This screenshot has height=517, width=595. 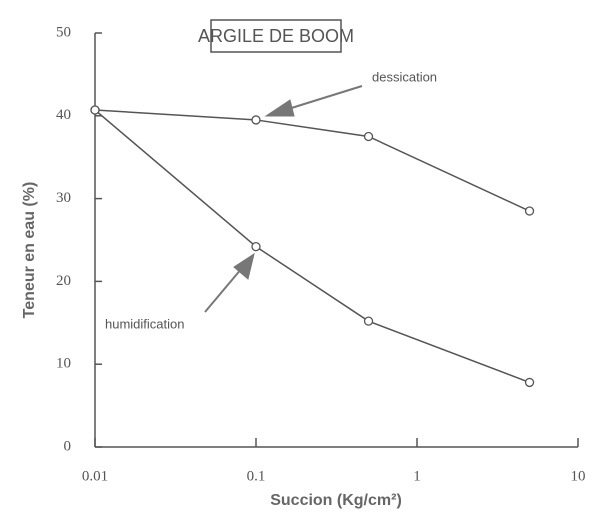 What do you see at coordinates (256, 476) in the screenshot?
I see `x-tick-label: 0.1` at bounding box center [256, 476].